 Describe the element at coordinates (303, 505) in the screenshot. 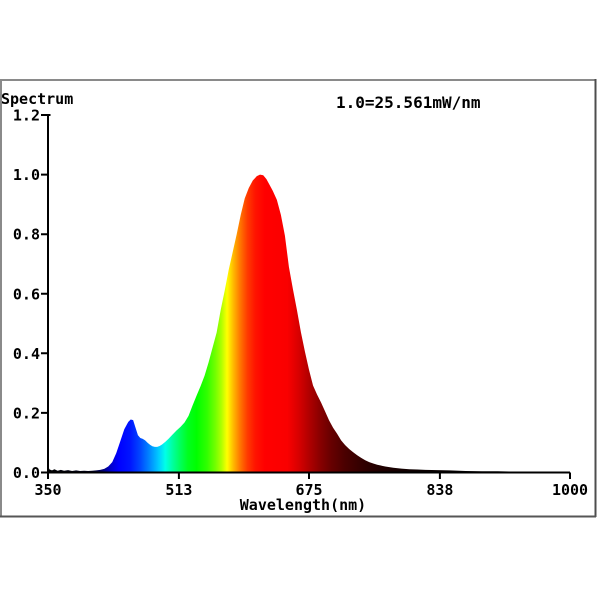

I see `x-axis-label: Wavelength(nm)` at that location.